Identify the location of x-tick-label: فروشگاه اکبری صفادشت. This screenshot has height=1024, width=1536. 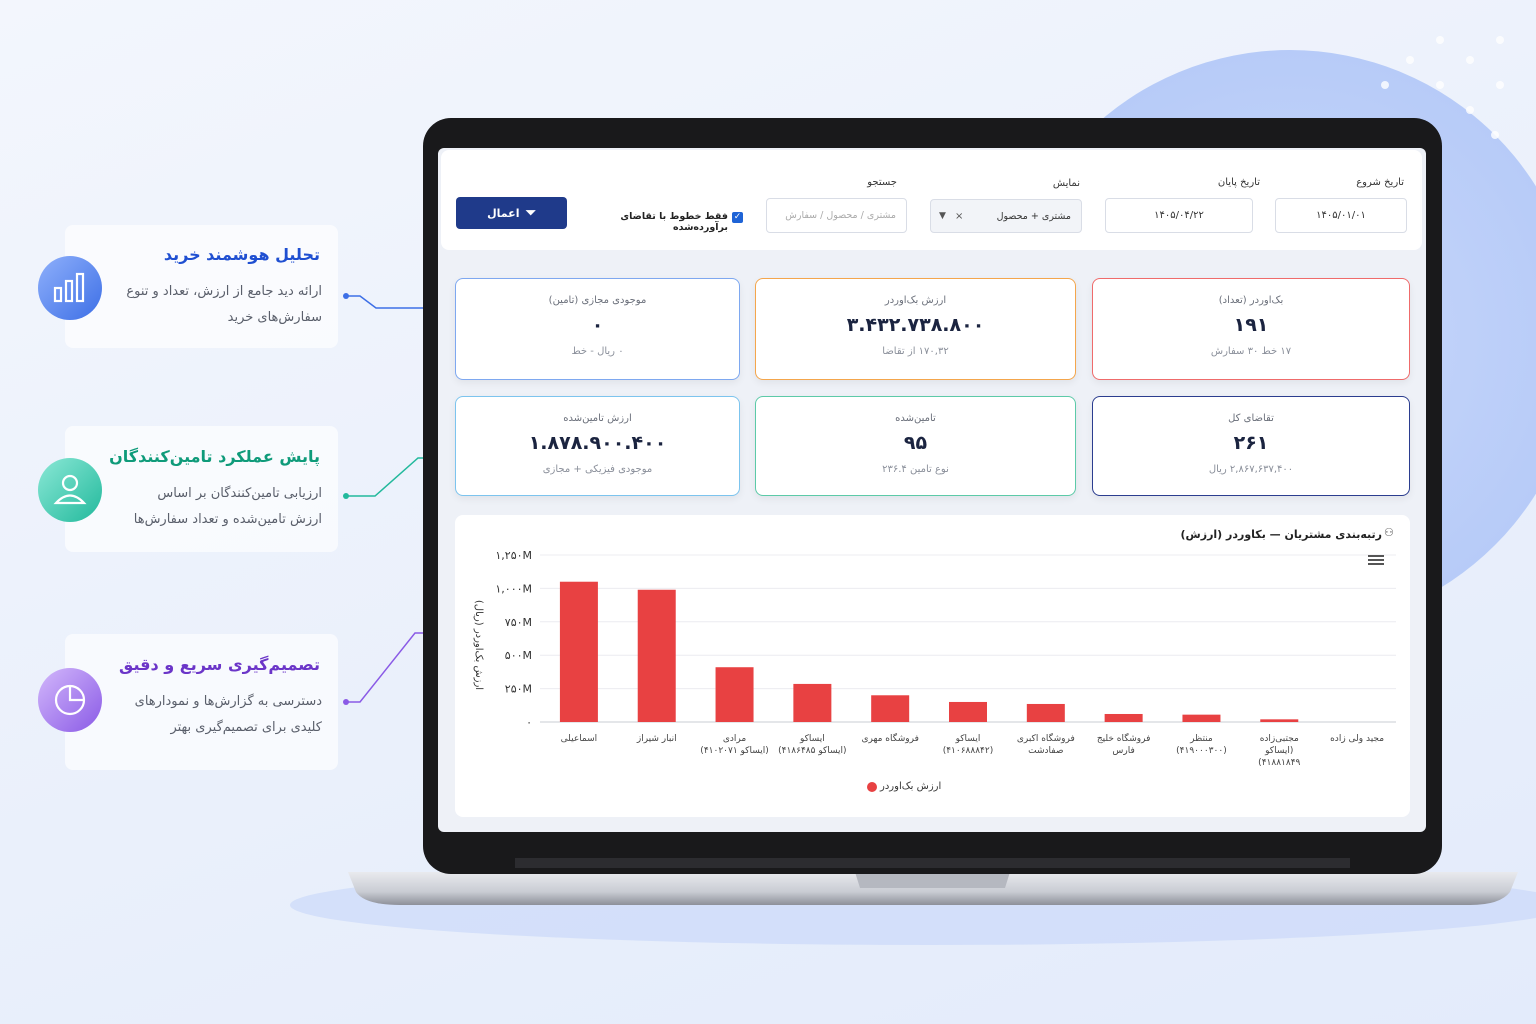
(1045, 745).